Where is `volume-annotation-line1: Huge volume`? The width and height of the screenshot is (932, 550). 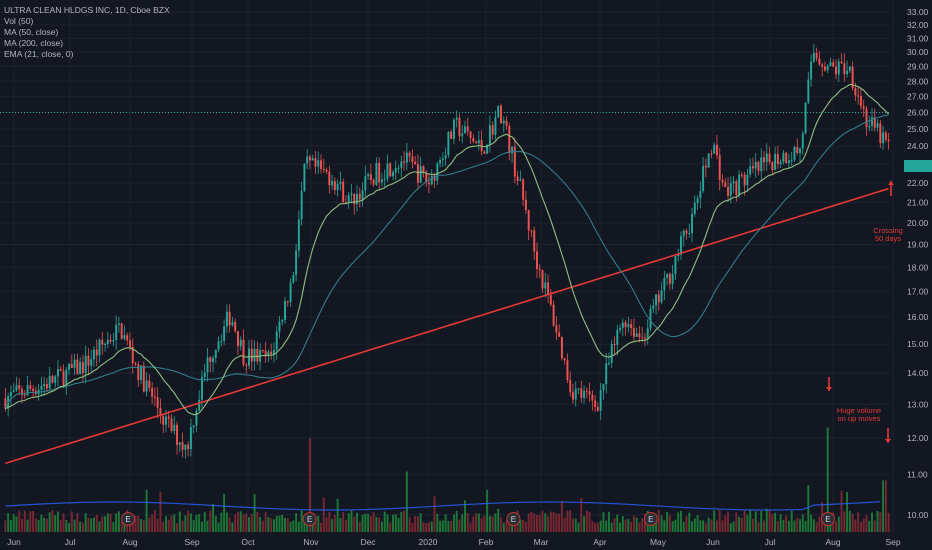
volume-annotation-line1: Huge volume is located at coordinates (859, 410).